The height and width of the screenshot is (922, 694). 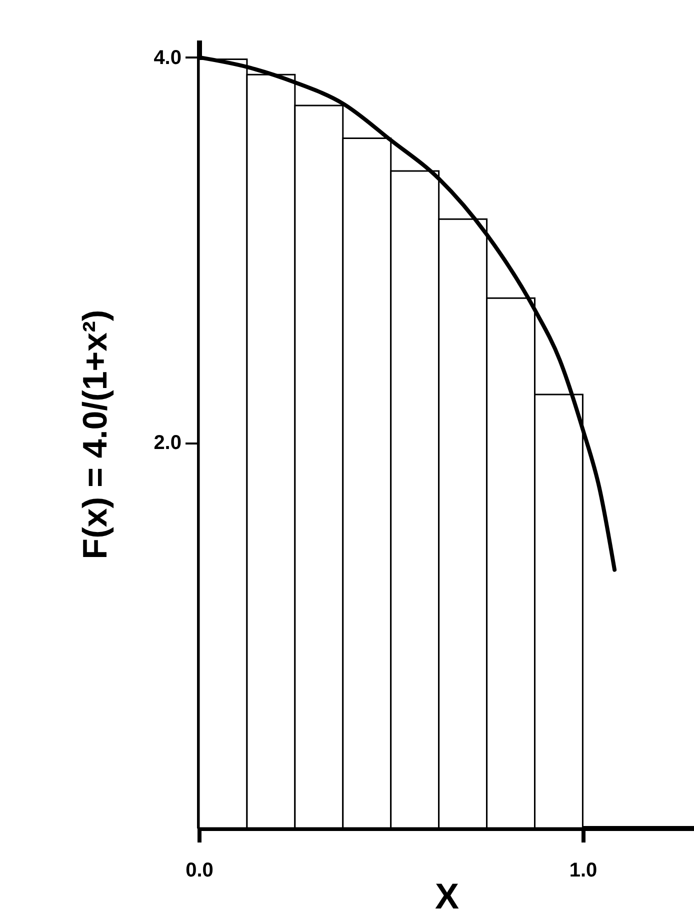 What do you see at coordinates (583, 871) in the screenshot?
I see `x-tick-label: 1.0` at bounding box center [583, 871].